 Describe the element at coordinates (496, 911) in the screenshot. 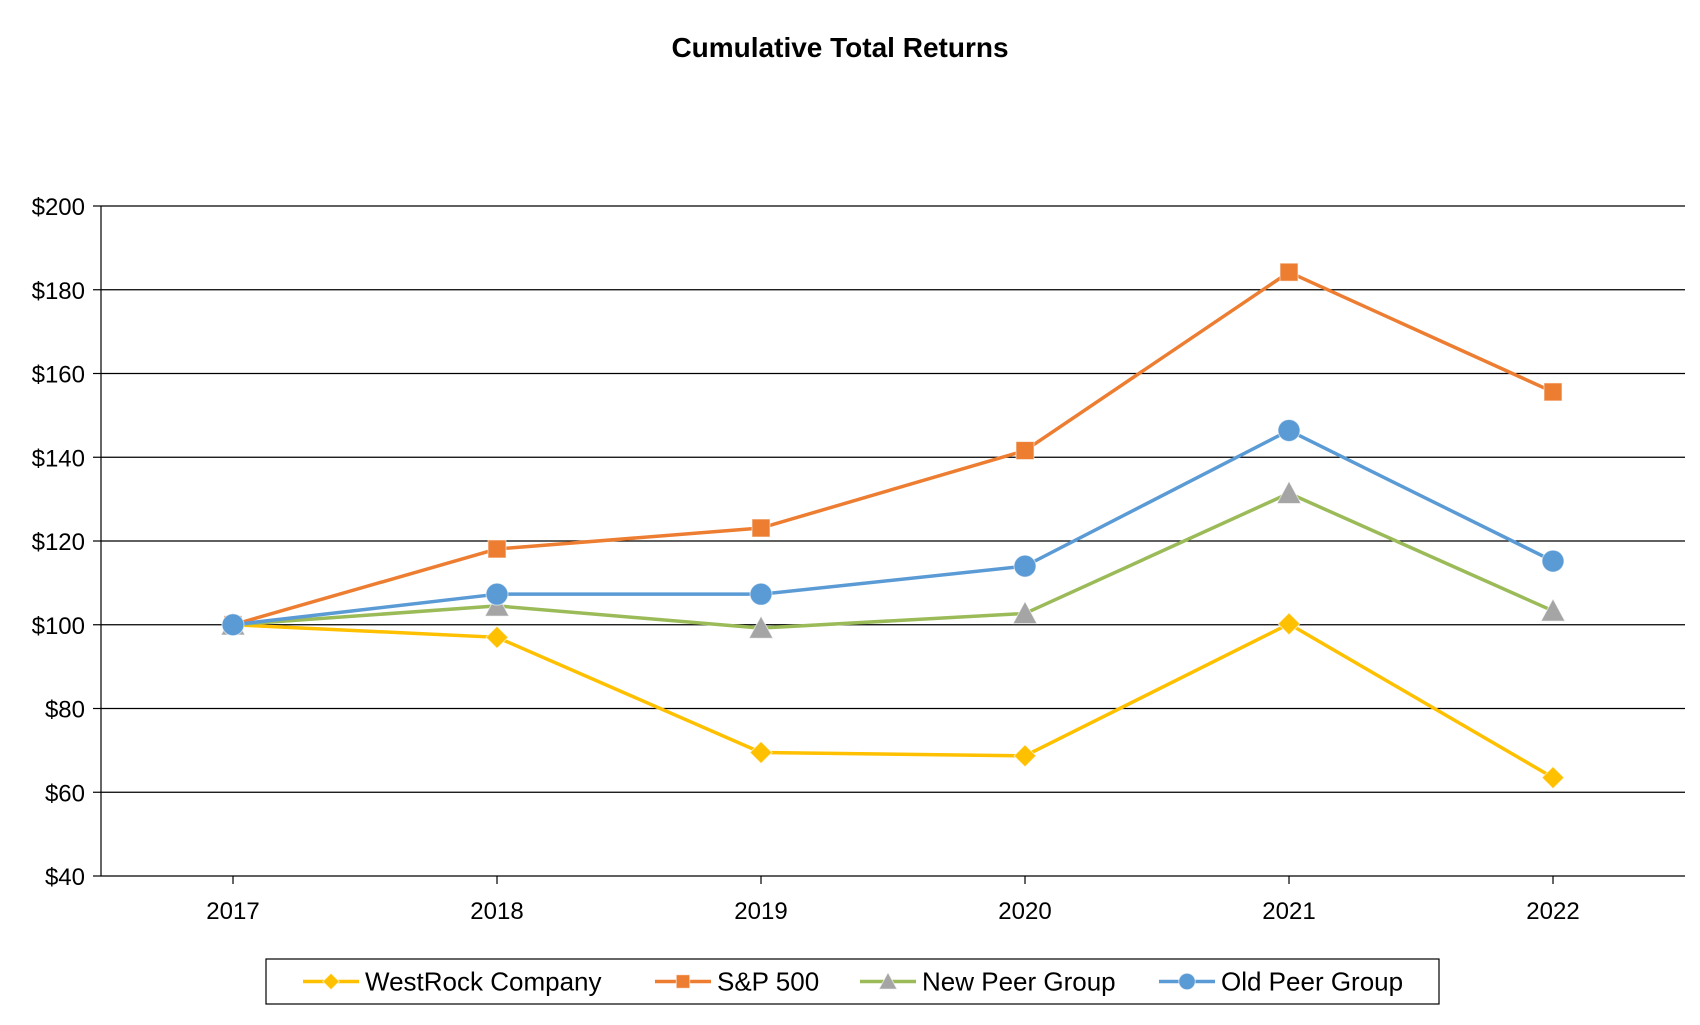

I see `x-tick-label: 2018` at that location.